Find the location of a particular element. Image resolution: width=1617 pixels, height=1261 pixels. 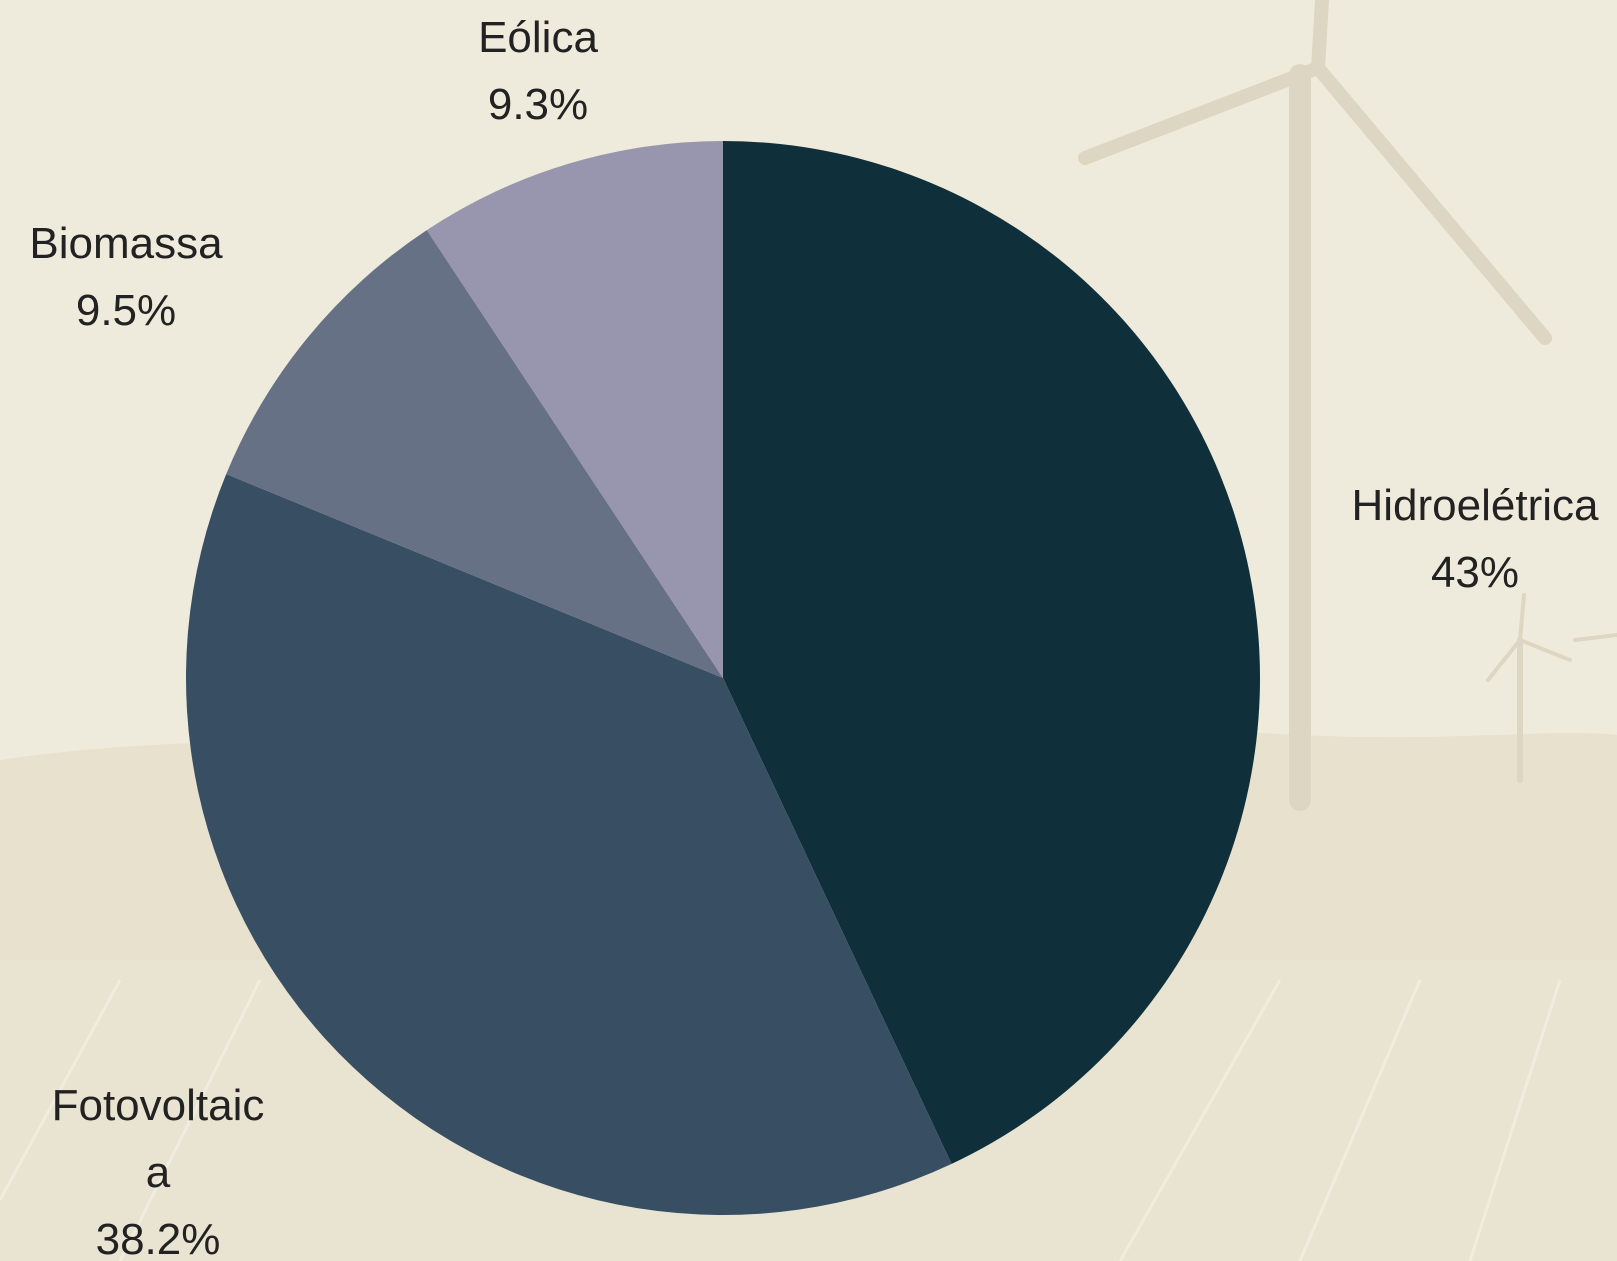

slice-value-label: 9.3% is located at coordinates (538, 104).